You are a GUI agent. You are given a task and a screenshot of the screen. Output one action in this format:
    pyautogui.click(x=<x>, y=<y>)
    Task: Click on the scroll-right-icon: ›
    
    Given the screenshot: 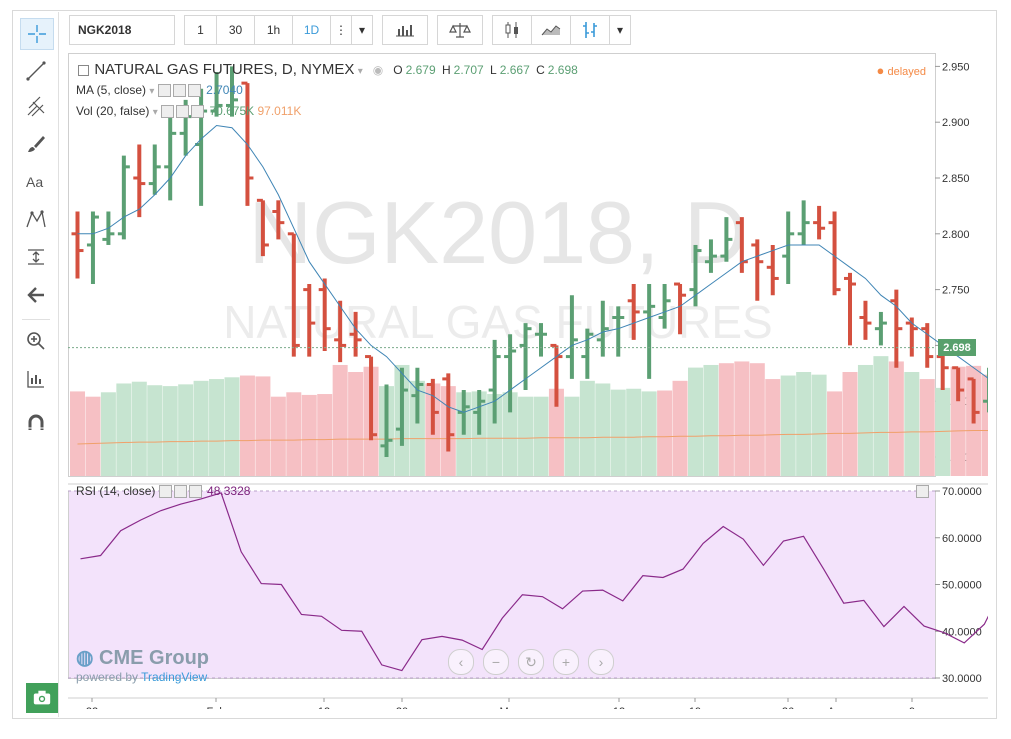 What is the action you would take?
    pyautogui.click(x=601, y=662)
    